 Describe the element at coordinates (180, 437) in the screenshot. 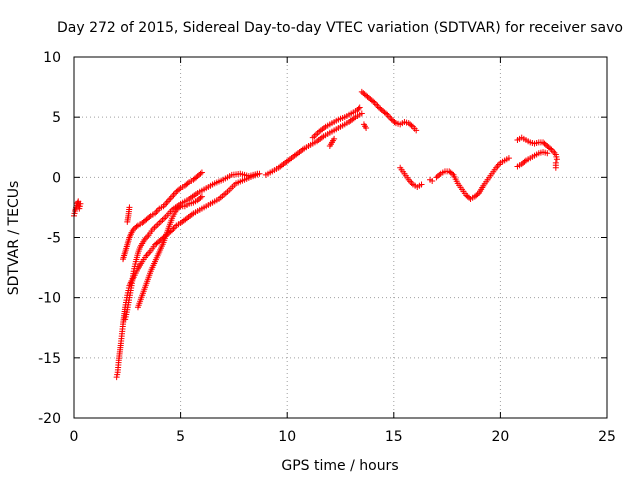

I see `x-tick-label: 5` at that location.